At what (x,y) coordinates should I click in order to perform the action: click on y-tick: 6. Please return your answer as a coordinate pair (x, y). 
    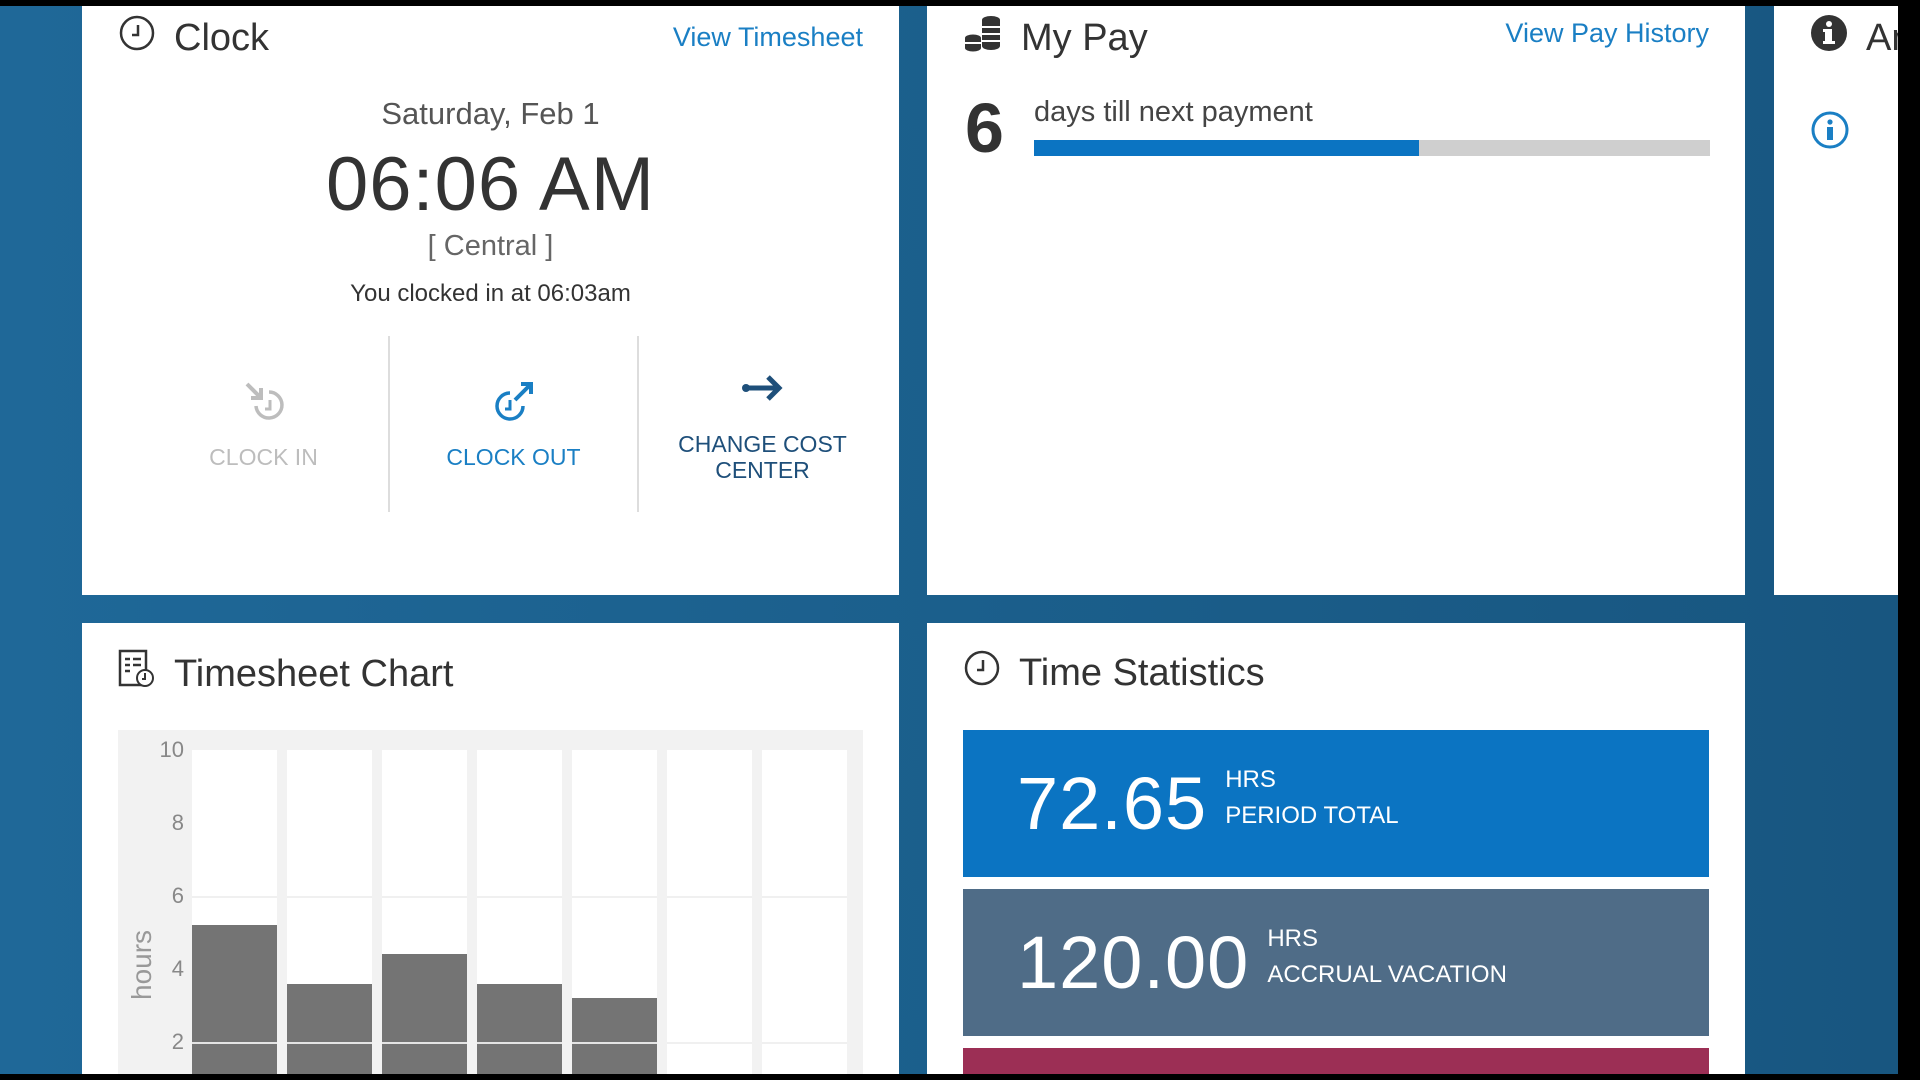
    Looking at the image, I should click on (177, 895).